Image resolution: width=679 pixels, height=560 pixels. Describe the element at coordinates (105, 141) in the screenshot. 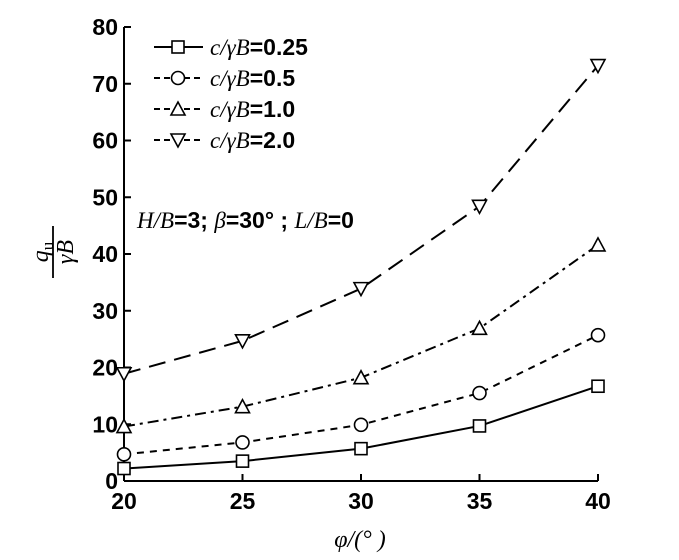

I see `y-tick-label: 60` at that location.